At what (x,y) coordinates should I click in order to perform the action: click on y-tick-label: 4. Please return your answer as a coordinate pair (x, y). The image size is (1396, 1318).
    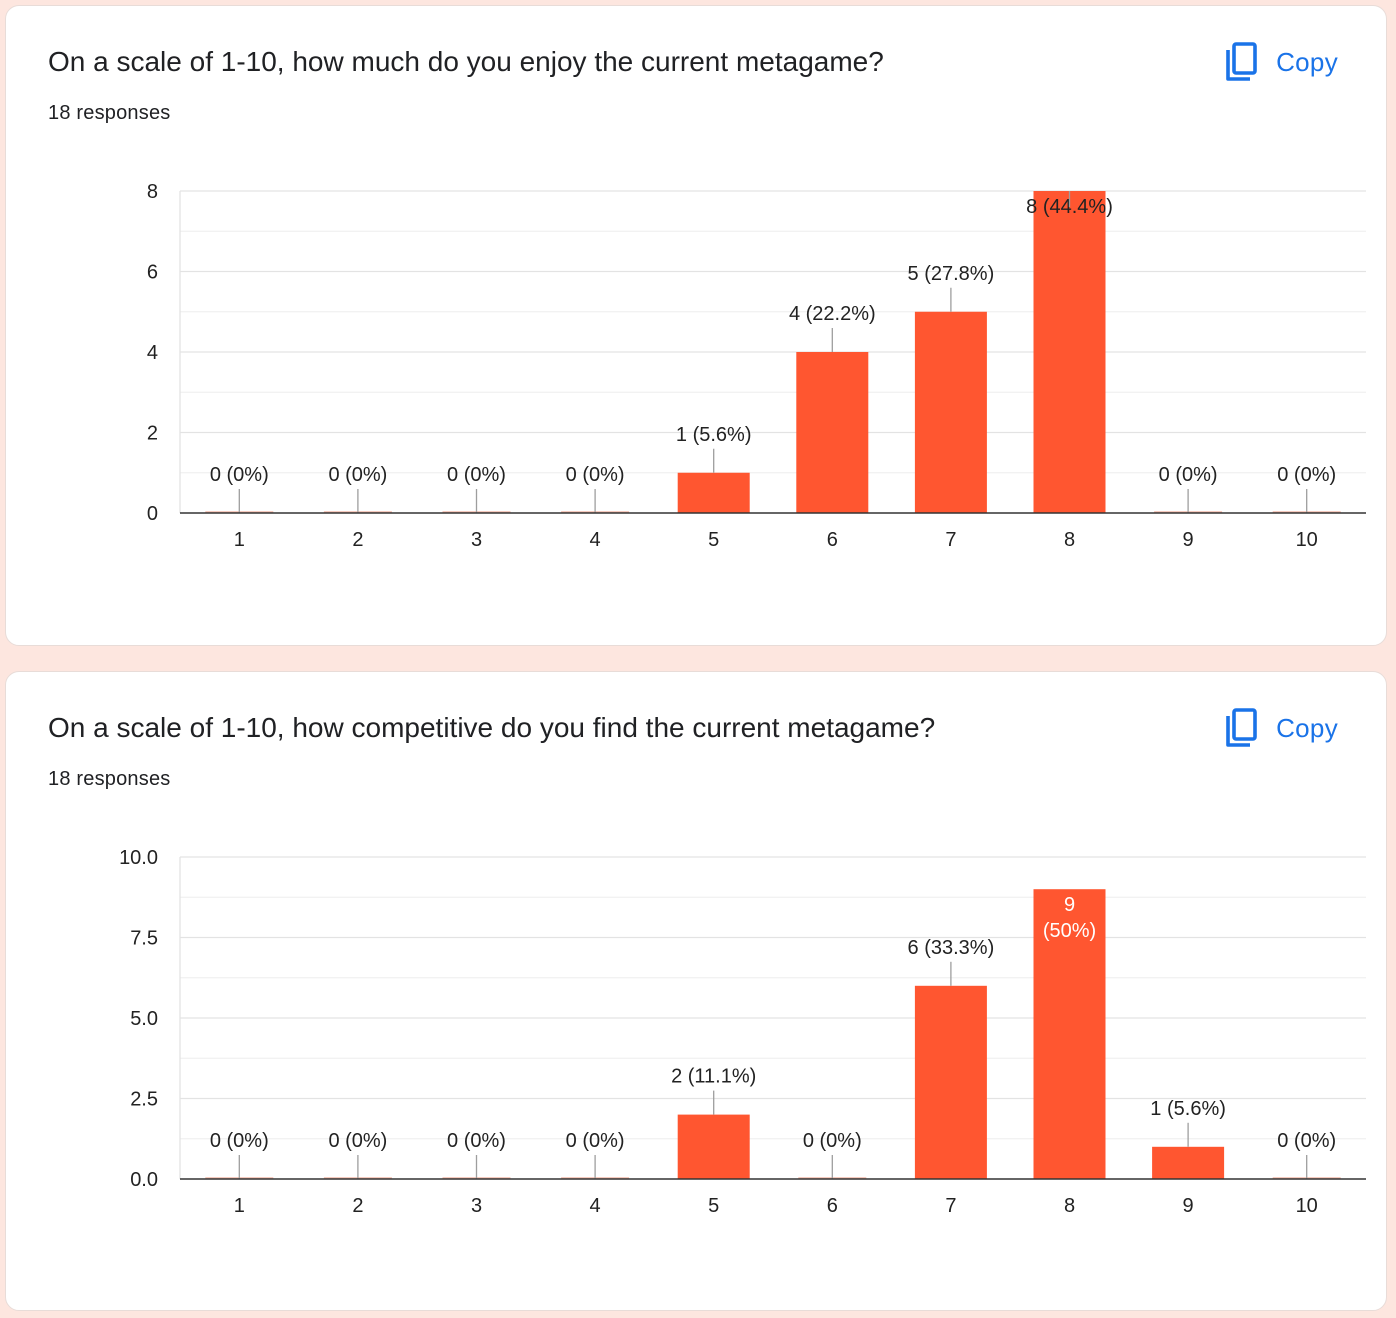
    Looking at the image, I should click on (152, 353).